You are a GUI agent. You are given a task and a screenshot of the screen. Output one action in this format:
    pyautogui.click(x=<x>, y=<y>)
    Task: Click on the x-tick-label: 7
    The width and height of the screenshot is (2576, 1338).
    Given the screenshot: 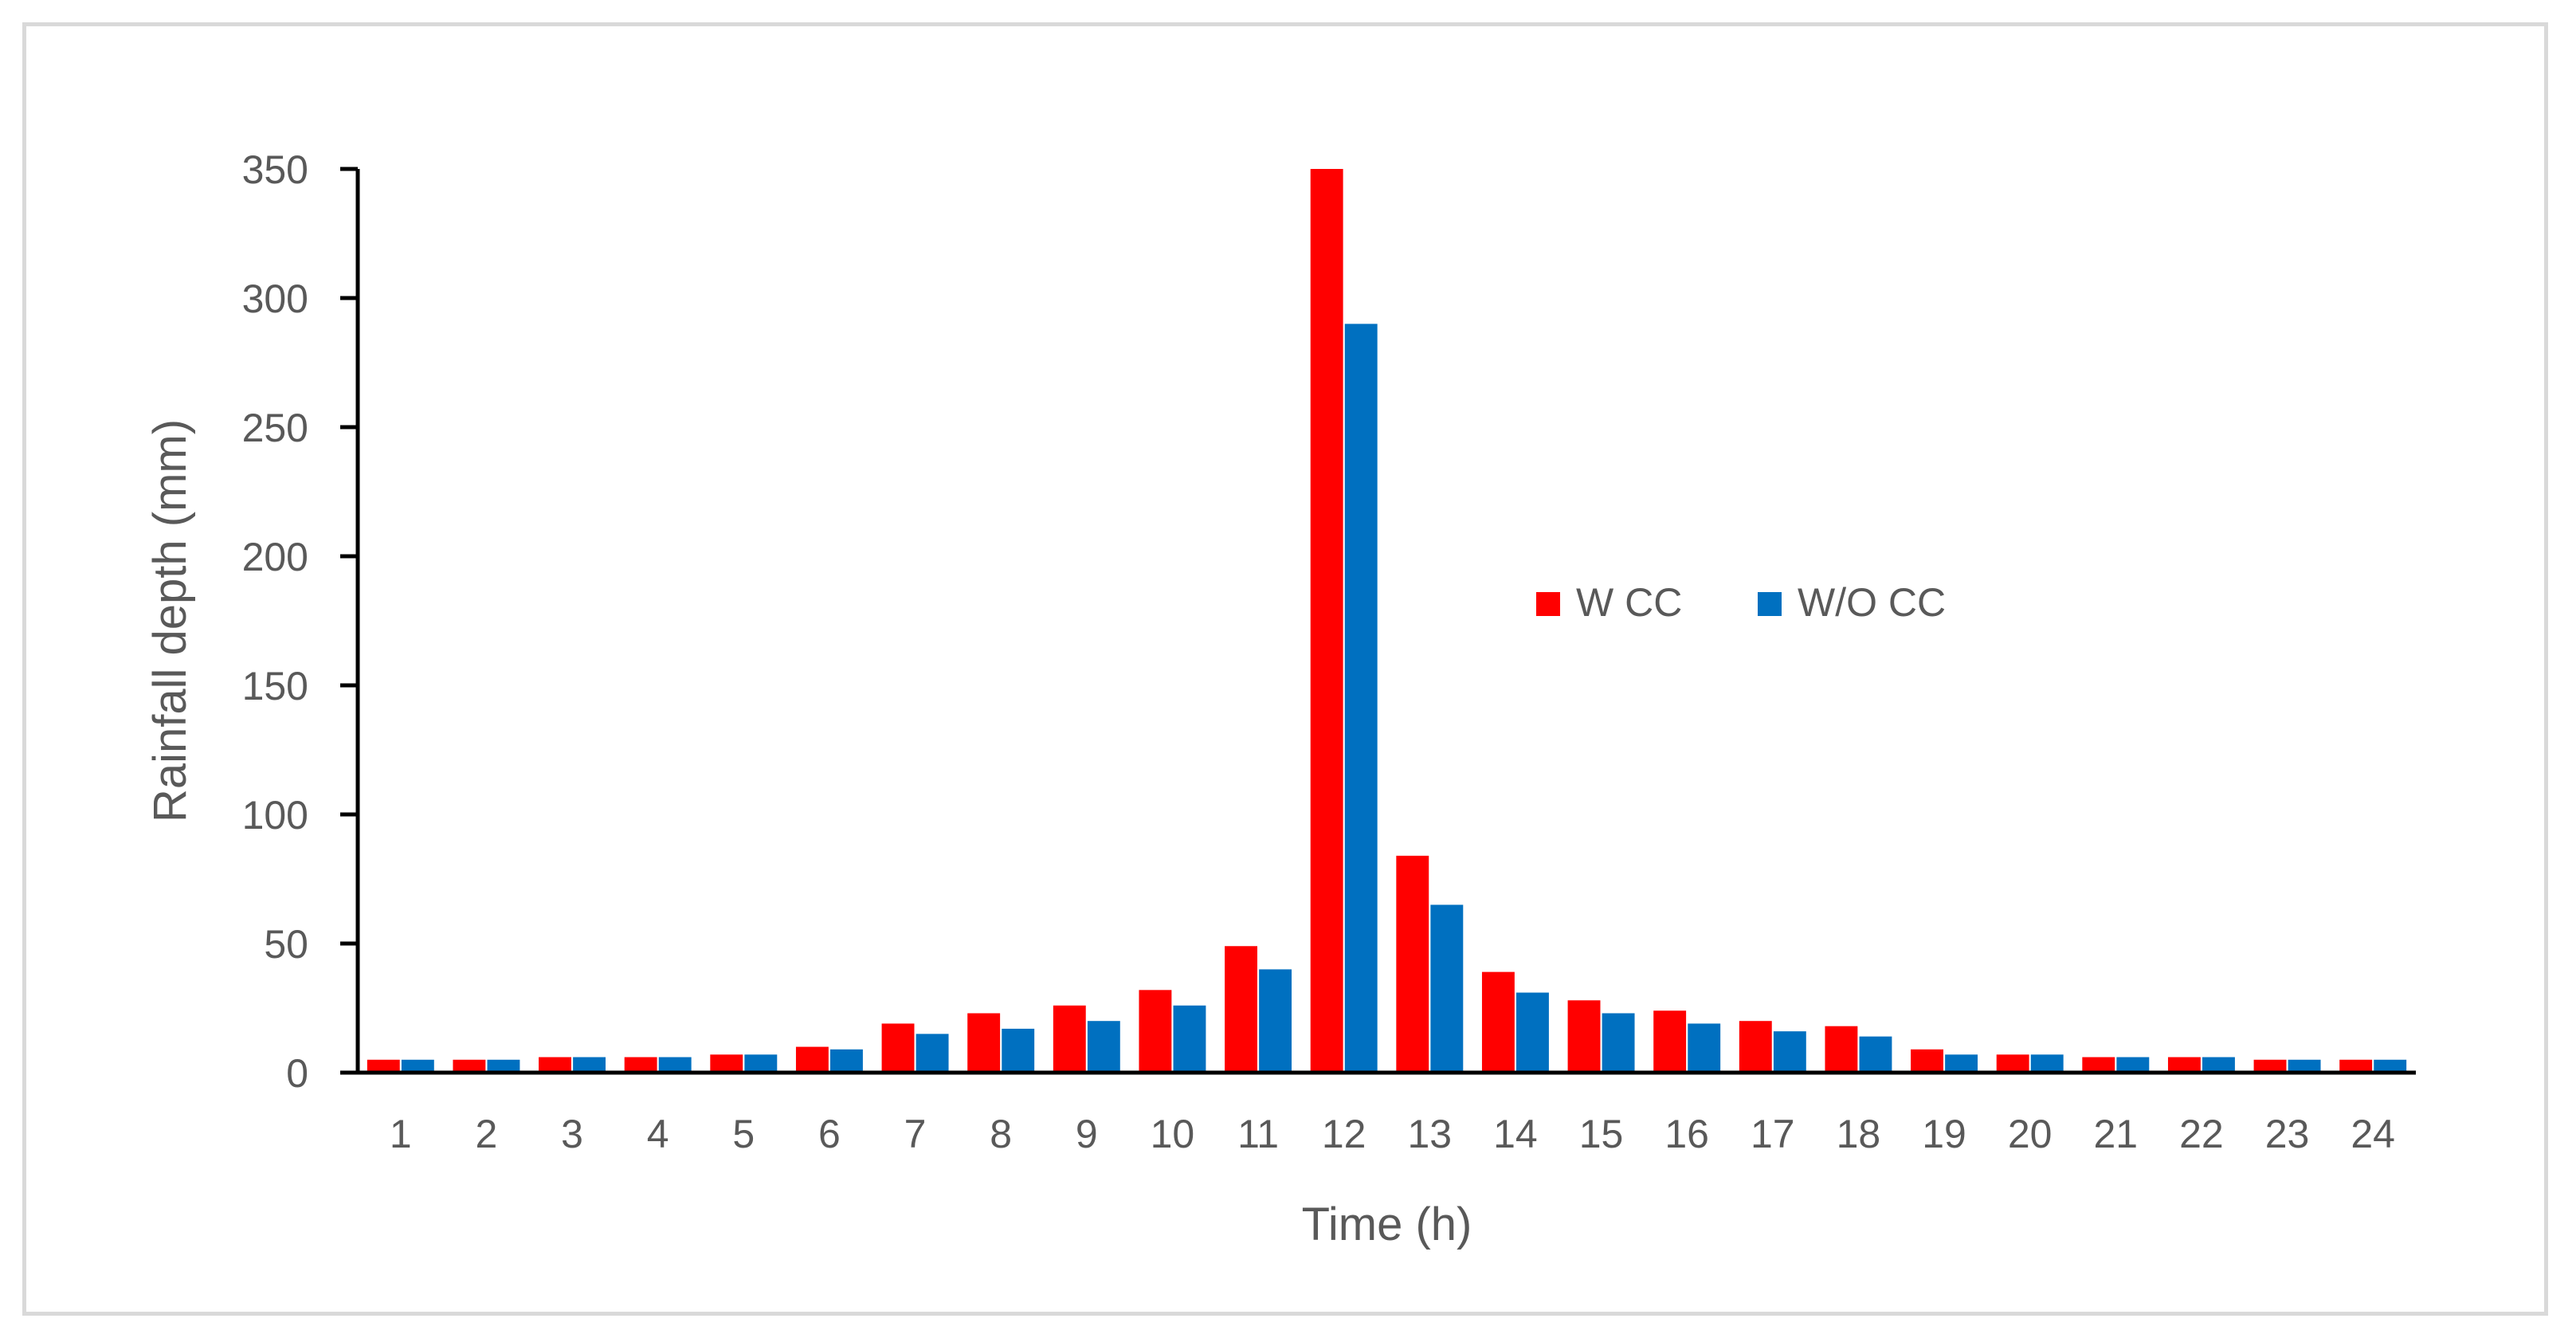 What is the action you would take?
    pyautogui.click(x=916, y=1134)
    